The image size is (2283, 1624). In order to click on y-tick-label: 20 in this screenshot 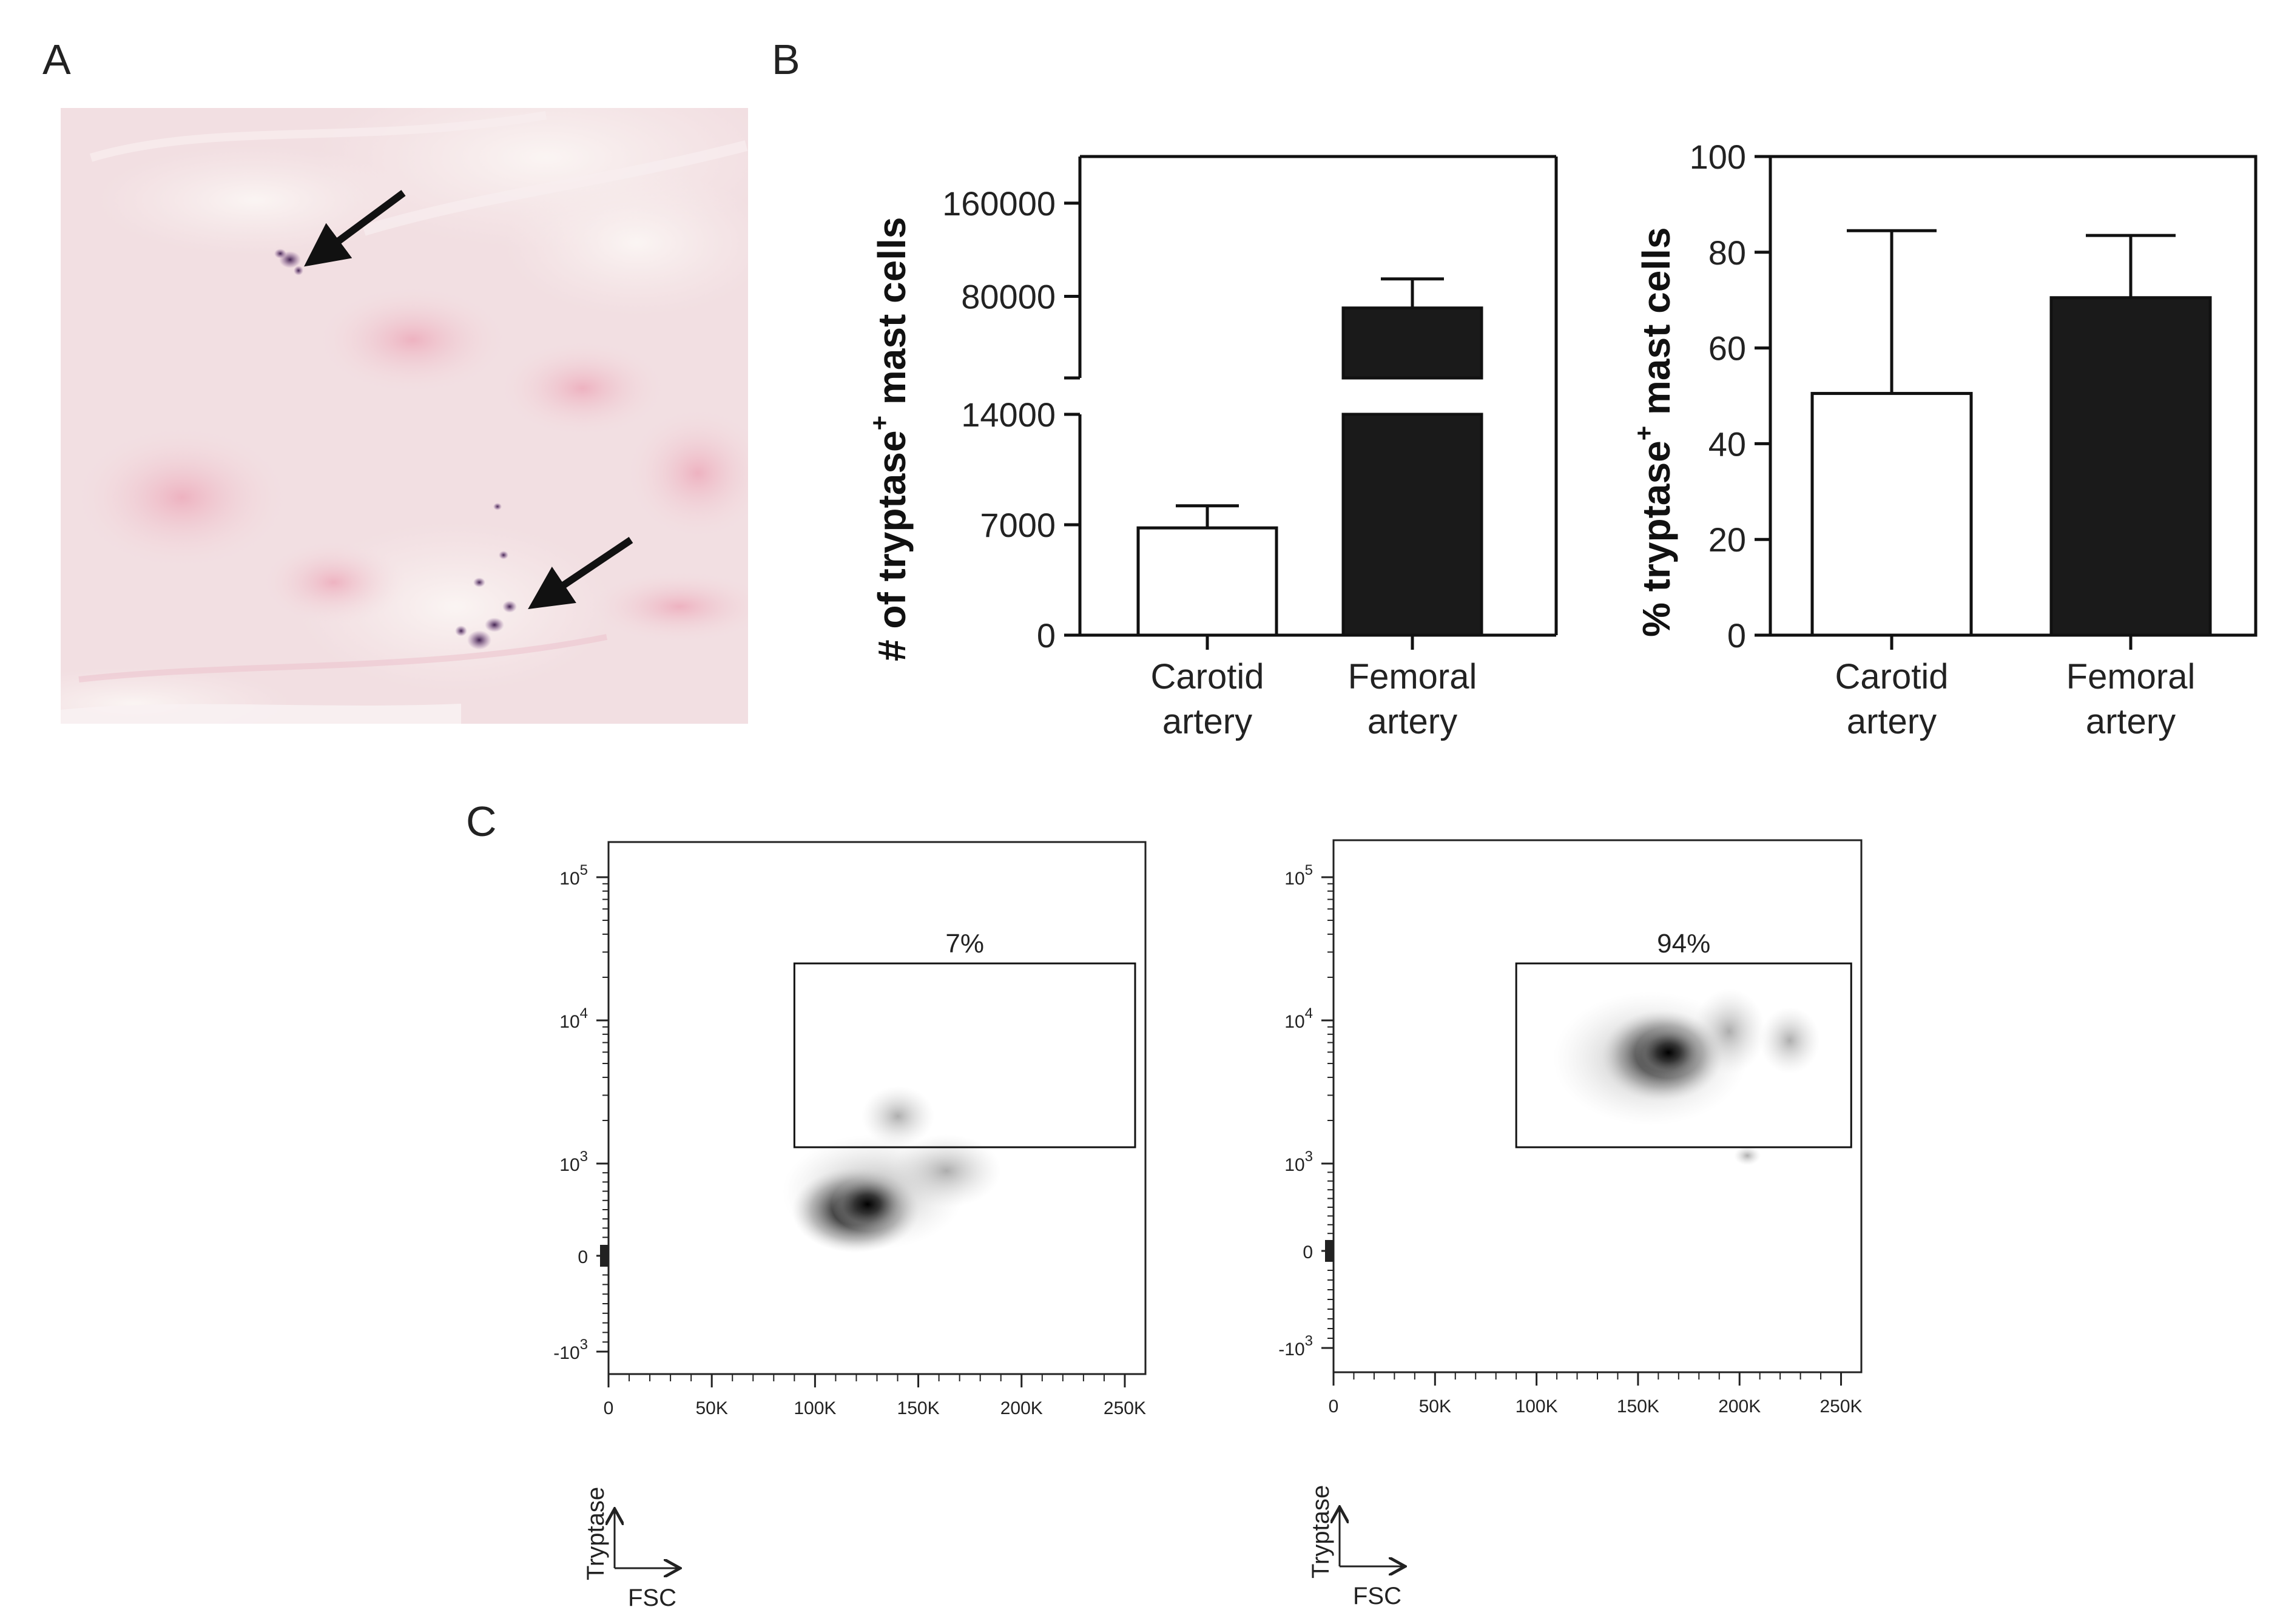, I will do `click(1727, 540)`.